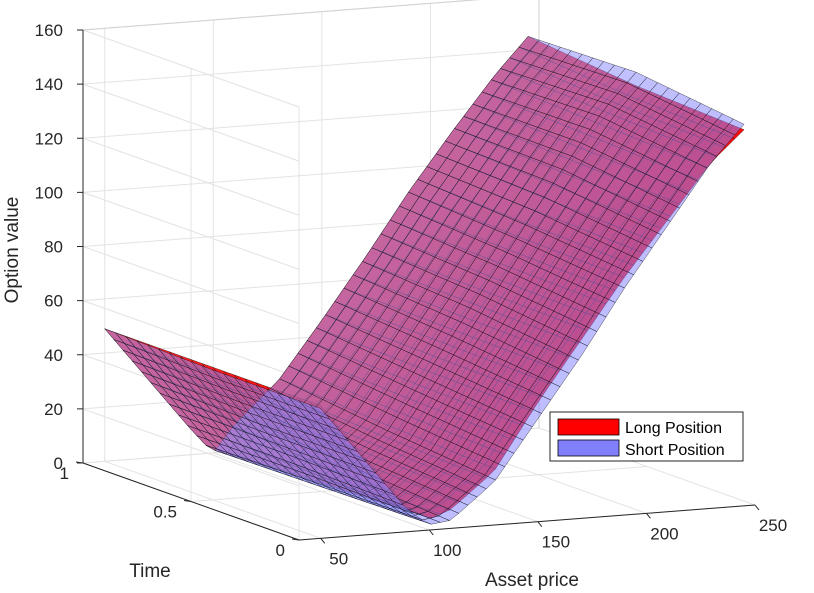  What do you see at coordinates (53, 355) in the screenshot?
I see `z-tick-label: 40` at bounding box center [53, 355].